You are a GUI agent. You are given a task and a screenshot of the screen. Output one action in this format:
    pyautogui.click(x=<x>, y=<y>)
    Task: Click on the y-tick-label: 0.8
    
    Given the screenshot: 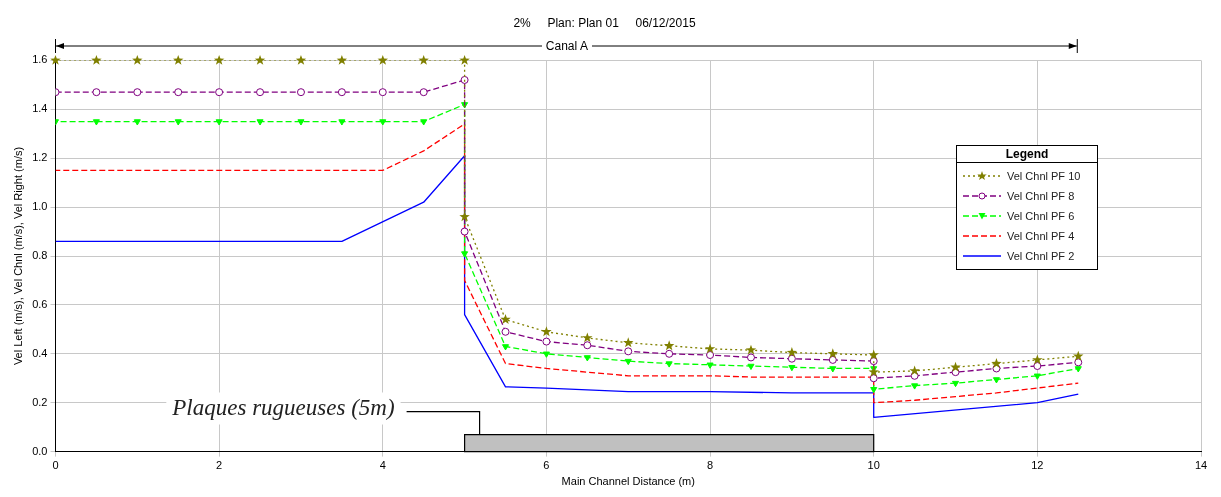 What is the action you would take?
    pyautogui.click(x=40, y=255)
    